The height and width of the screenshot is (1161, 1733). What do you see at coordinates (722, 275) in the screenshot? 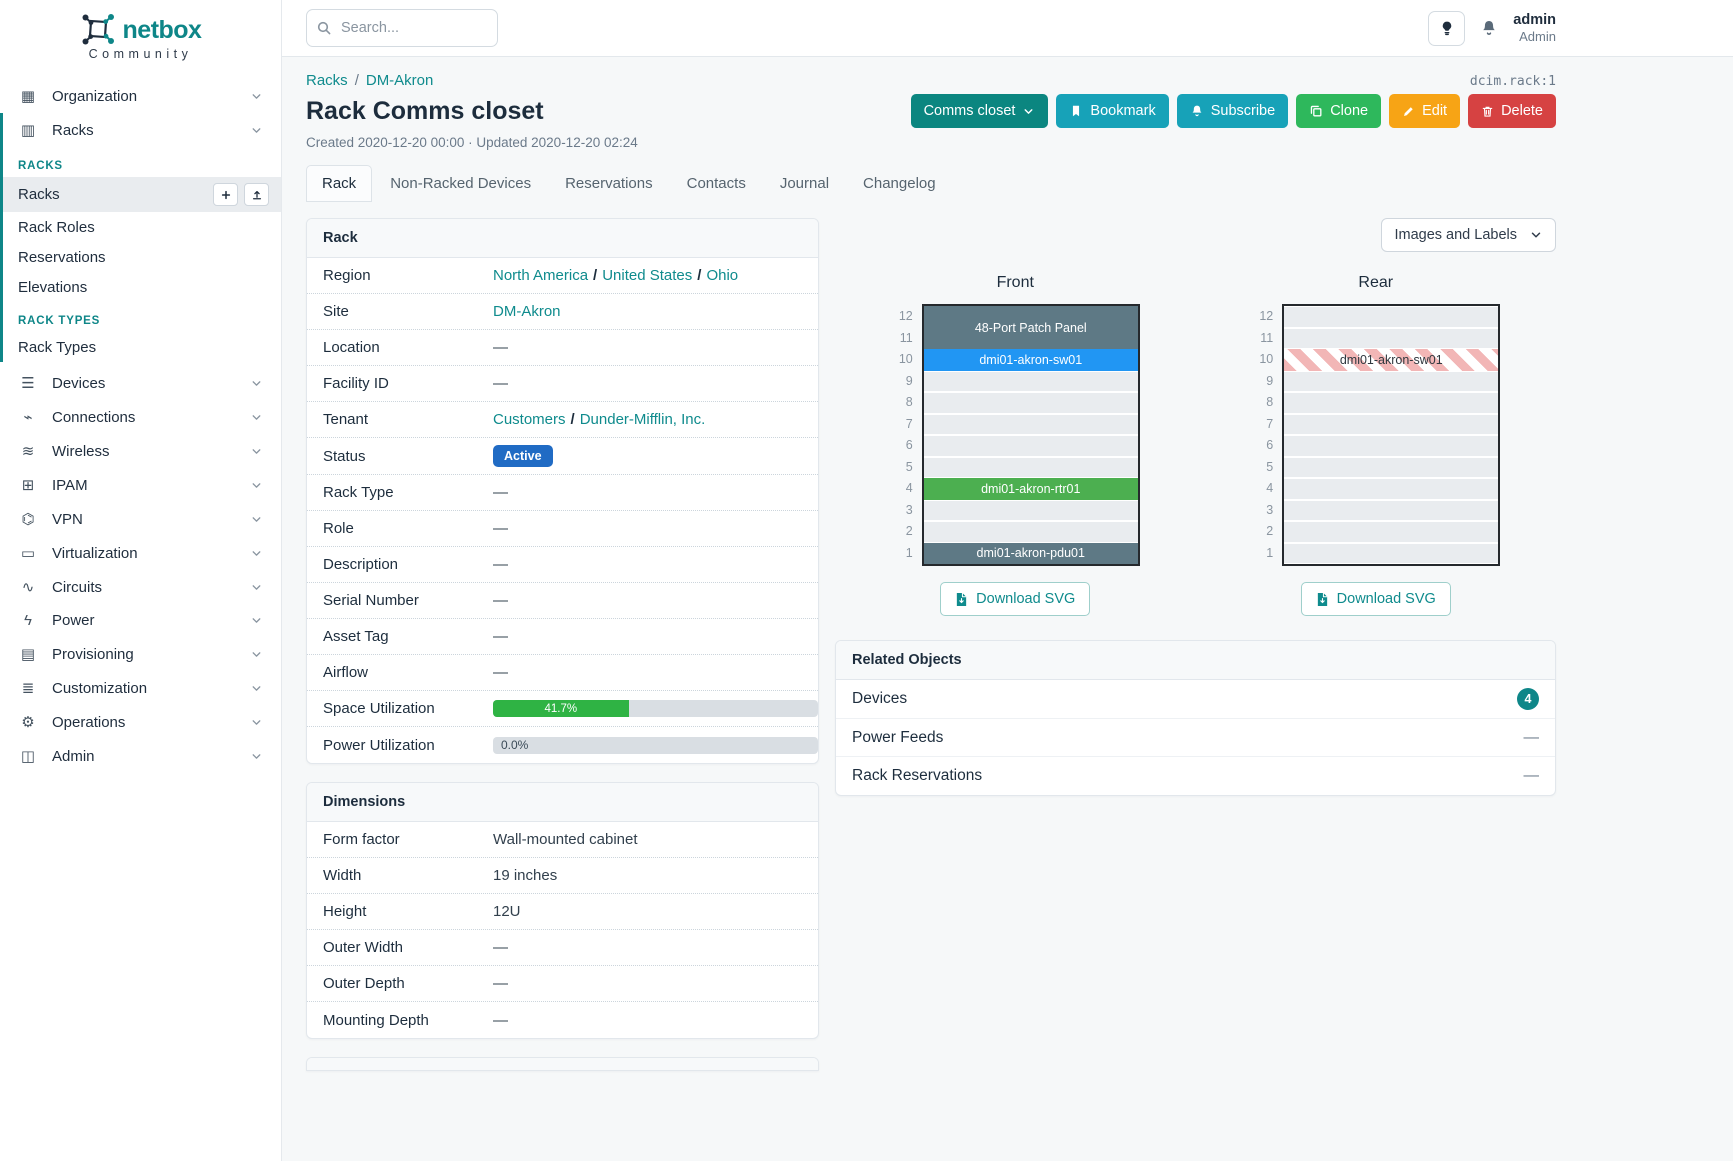
I see `value-link: Ohio` at bounding box center [722, 275].